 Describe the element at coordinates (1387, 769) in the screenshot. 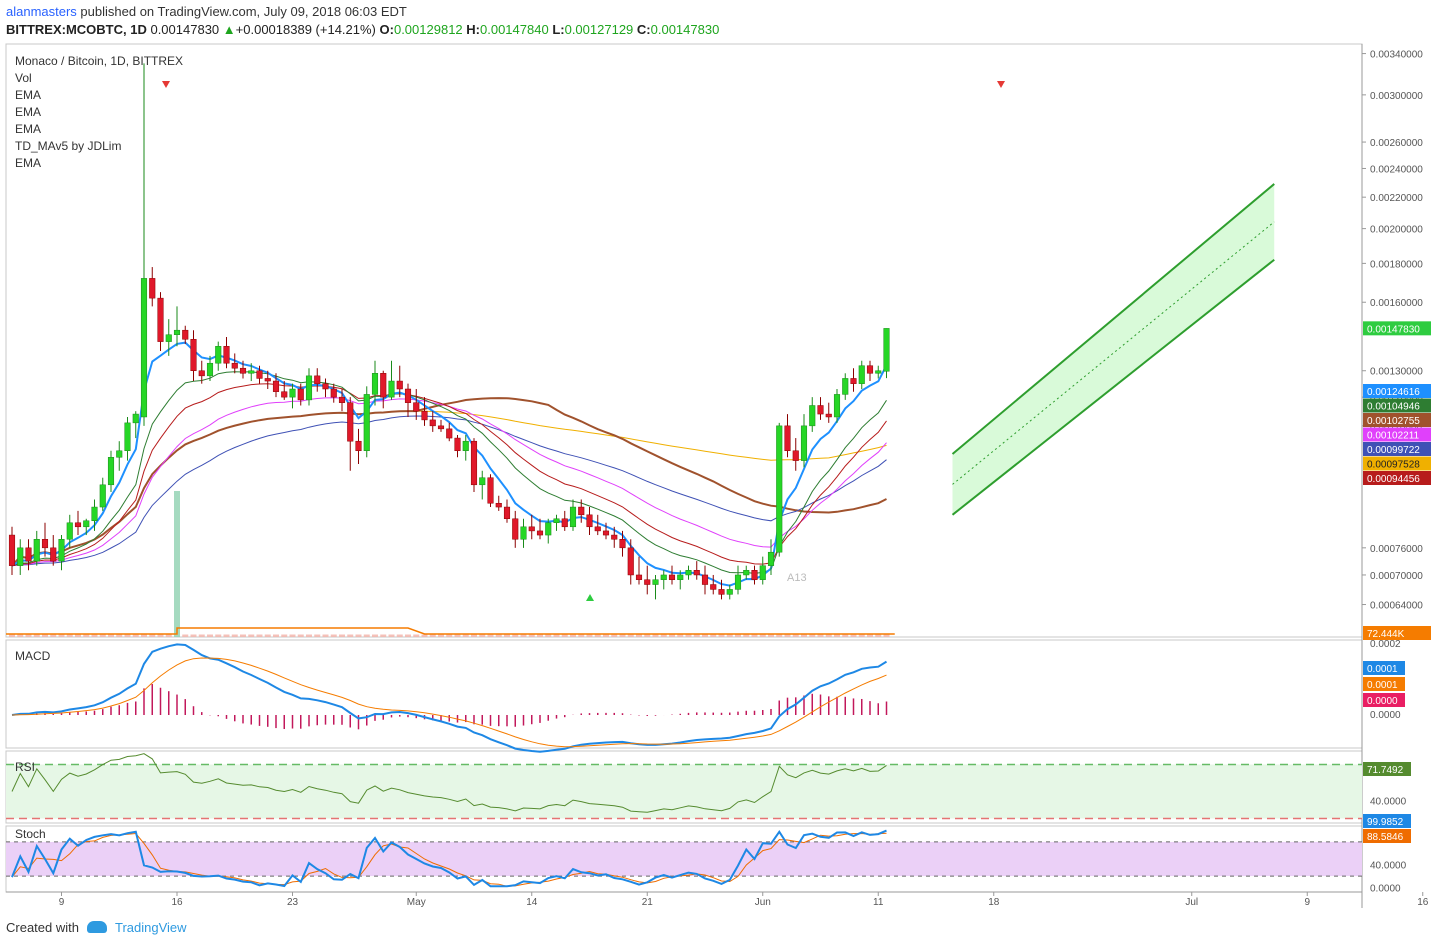

I see `rsi-value-tag-bg` at that location.